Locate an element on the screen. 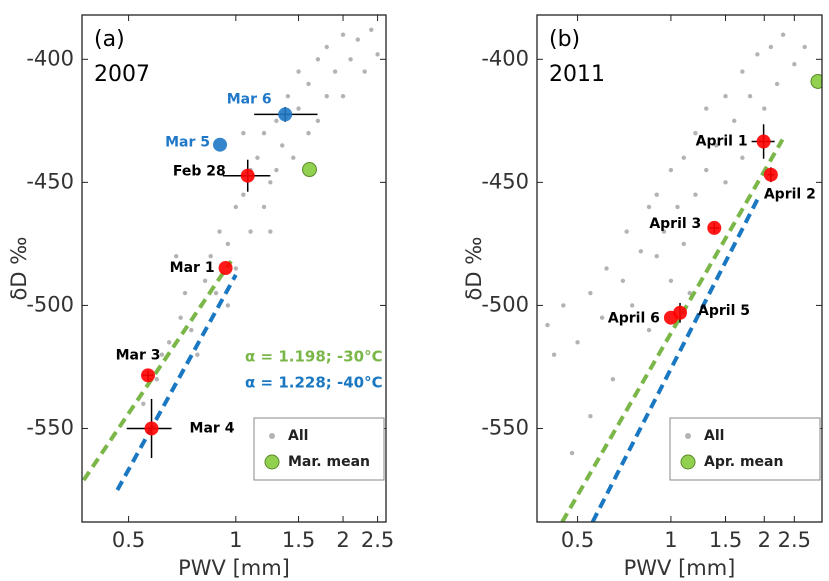 This screenshot has width=829, height=581. point-label: April 5 is located at coordinates (724, 311).